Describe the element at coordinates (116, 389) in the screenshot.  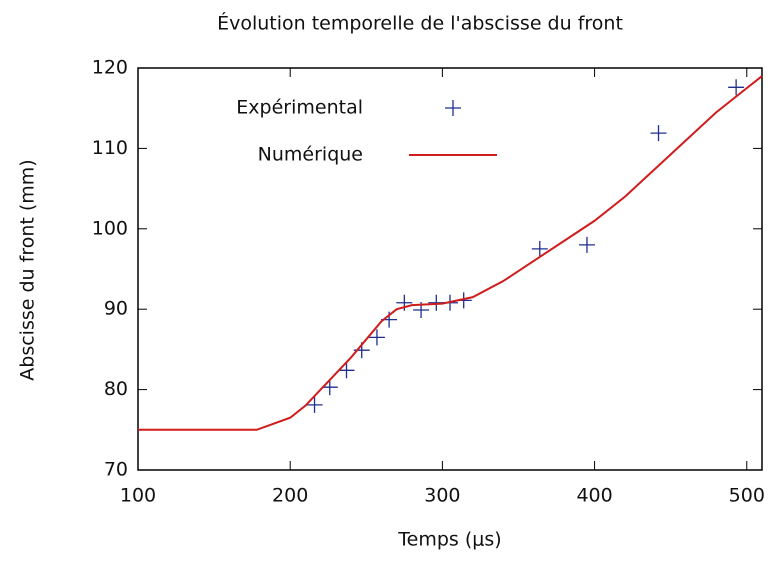
I see `y-tick-label: 80` at that location.